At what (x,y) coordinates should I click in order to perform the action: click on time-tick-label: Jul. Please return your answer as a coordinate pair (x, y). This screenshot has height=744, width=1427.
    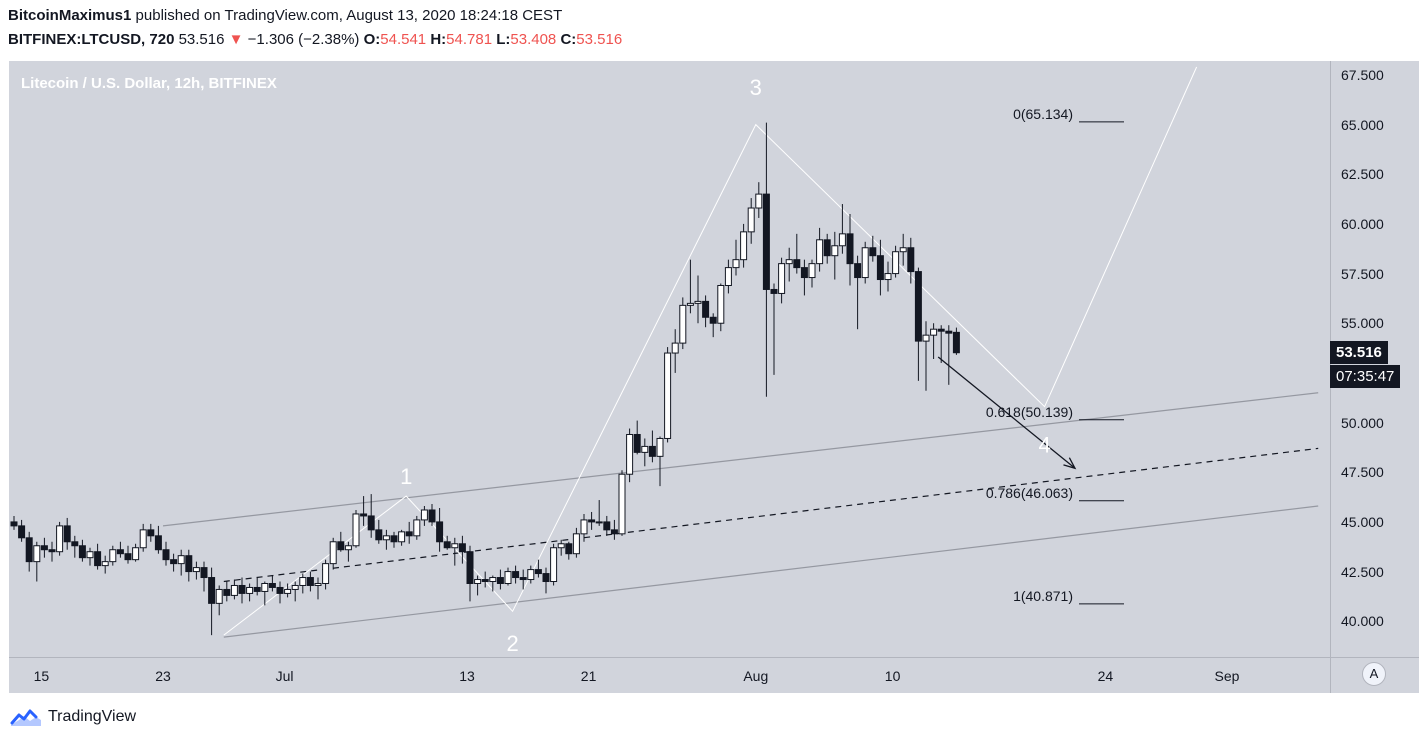
    Looking at the image, I should click on (284, 676).